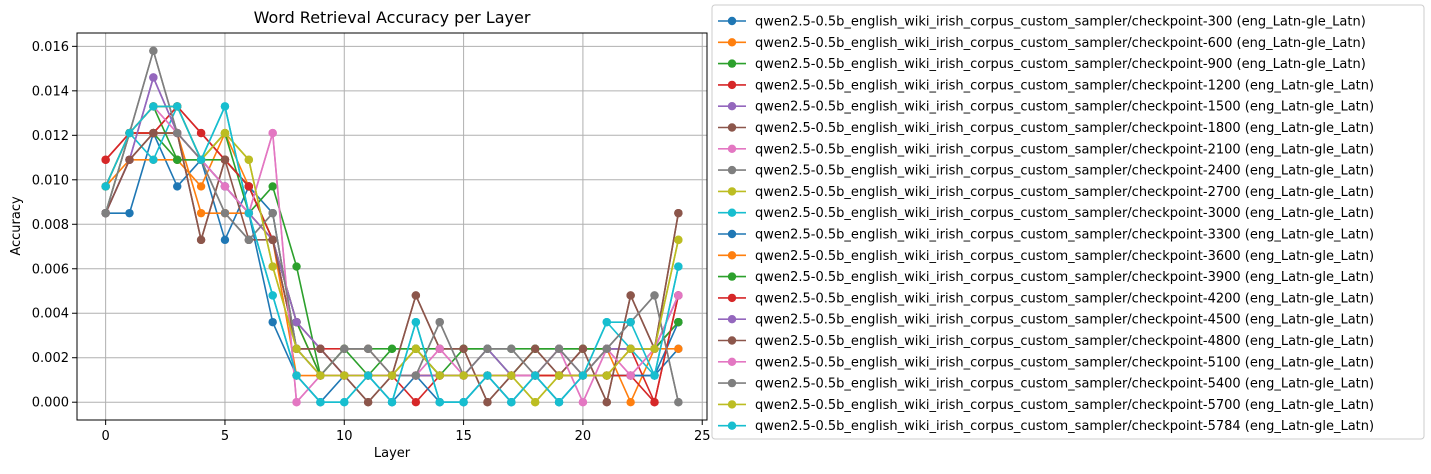  What do you see at coordinates (16, 226) in the screenshot?
I see `y-axis-label: Accuracy` at bounding box center [16, 226].